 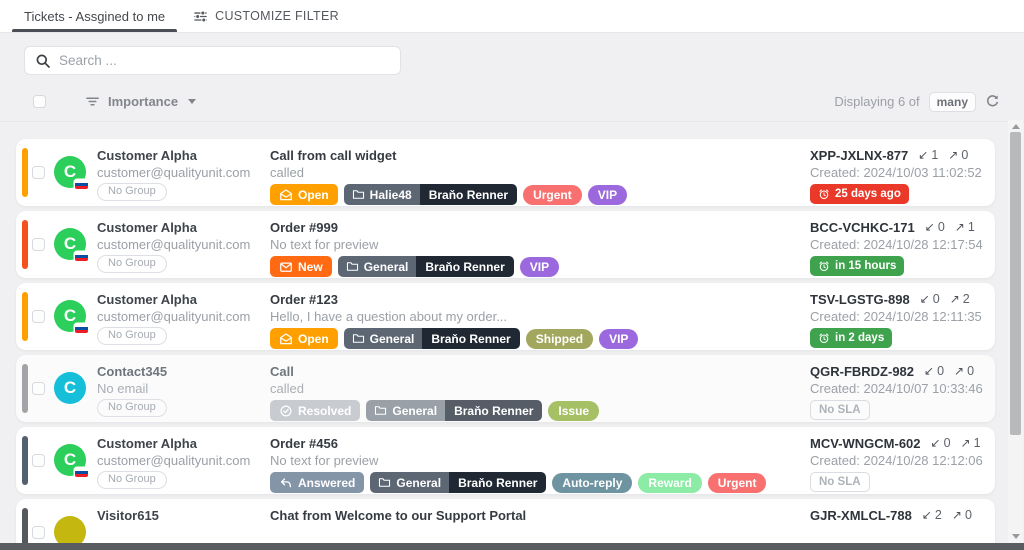 I want to click on customer-name: Visitor615, so click(x=128, y=515).